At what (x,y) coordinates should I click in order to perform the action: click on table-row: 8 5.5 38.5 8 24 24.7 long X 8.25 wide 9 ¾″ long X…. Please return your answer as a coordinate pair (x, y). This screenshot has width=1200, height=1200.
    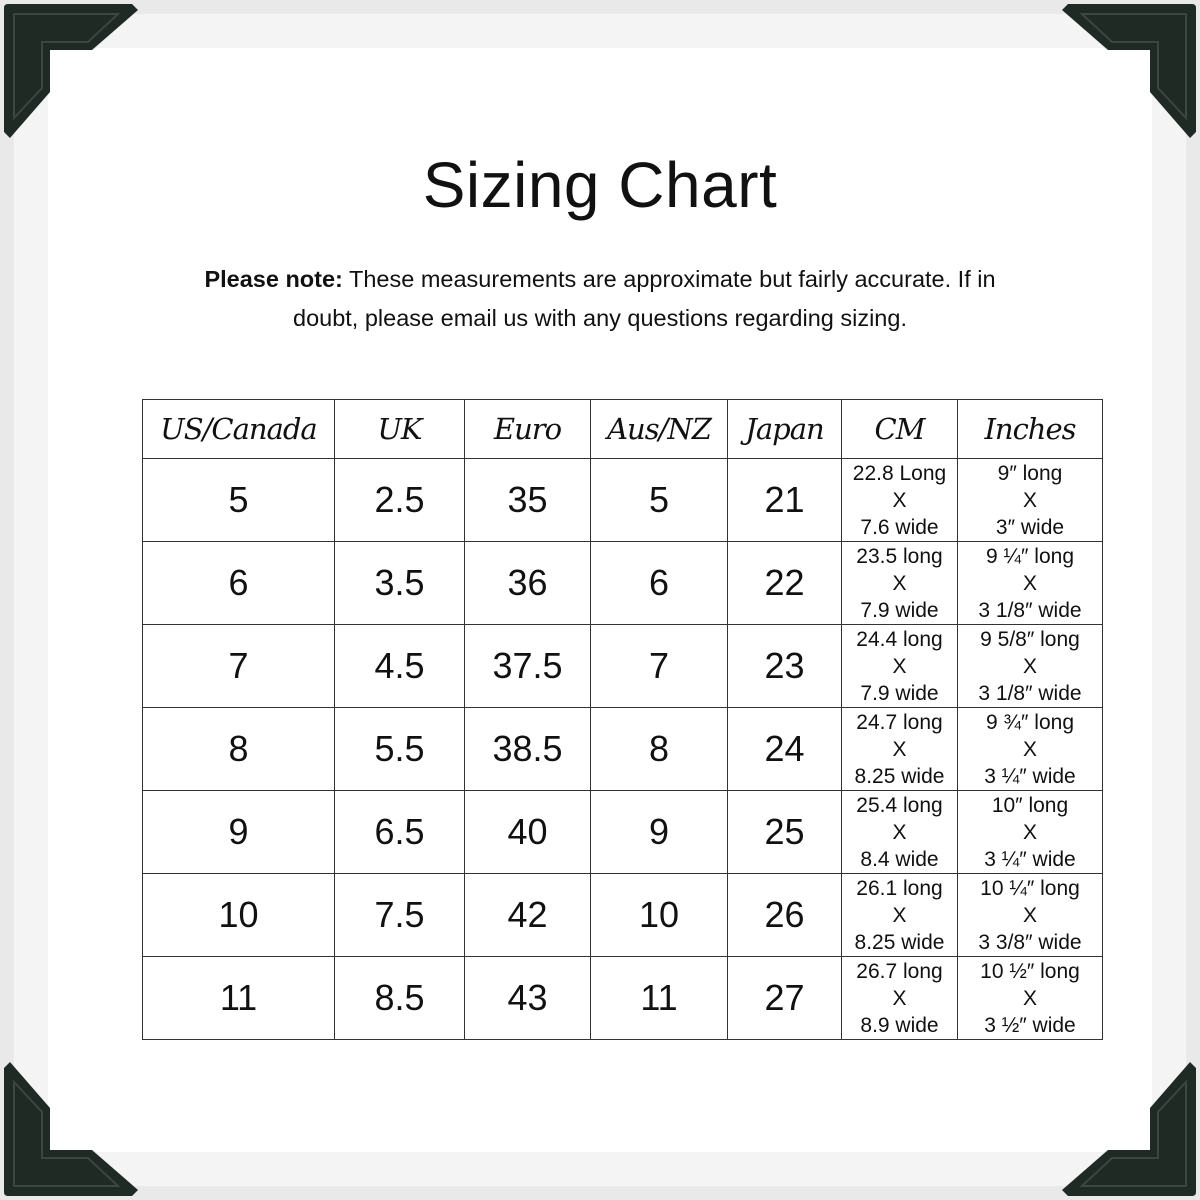
    Looking at the image, I should click on (622, 749).